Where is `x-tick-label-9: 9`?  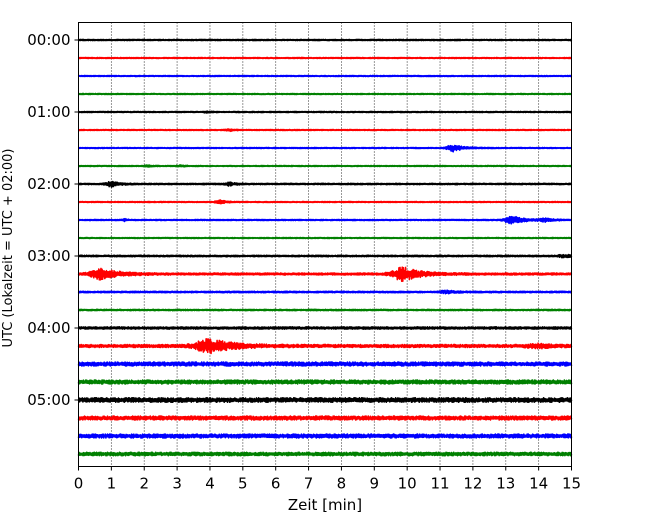 x-tick-label-9: 9 is located at coordinates (375, 484).